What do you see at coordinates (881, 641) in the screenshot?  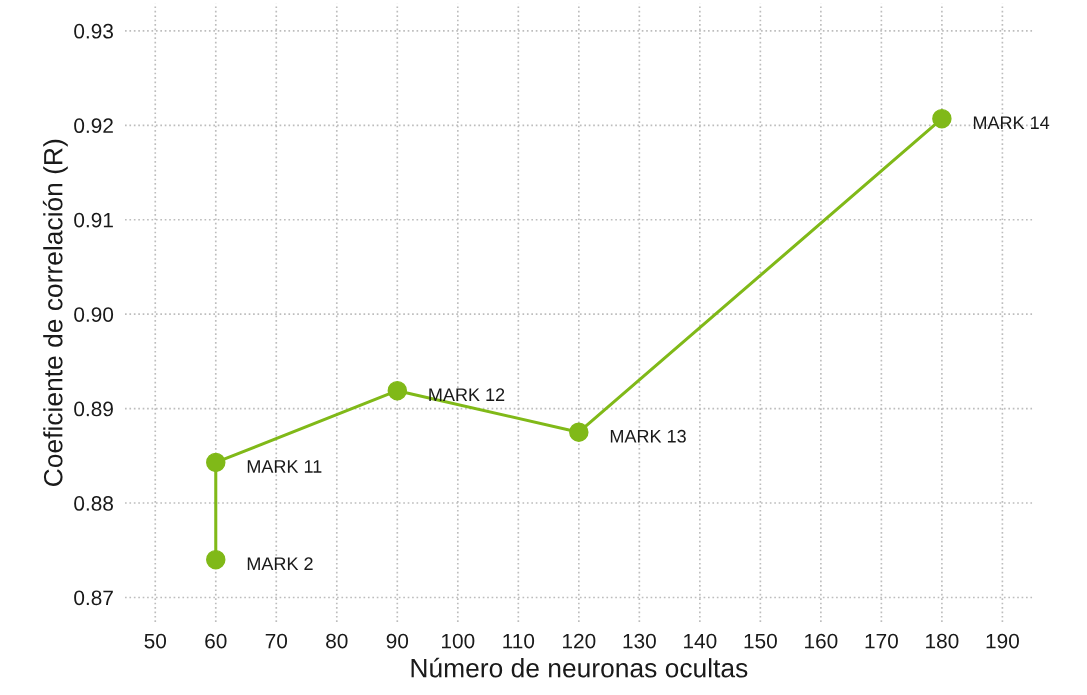 I see `x-tick-label: 170` at bounding box center [881, 641].